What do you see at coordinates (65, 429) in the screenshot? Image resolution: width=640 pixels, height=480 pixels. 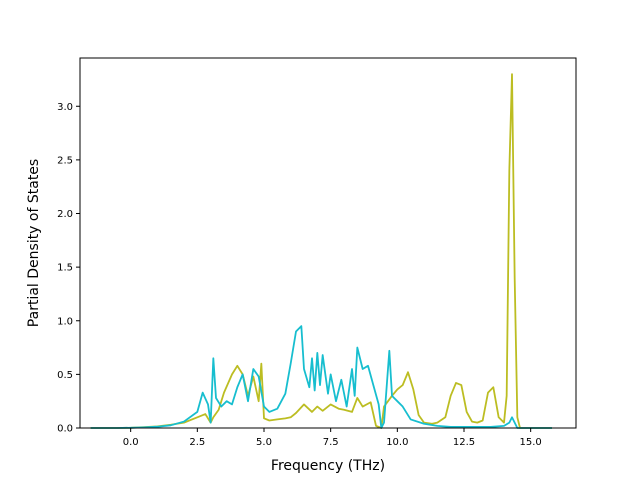 I see `y-tick-label: 0.0` at bounding box center [65, 429].